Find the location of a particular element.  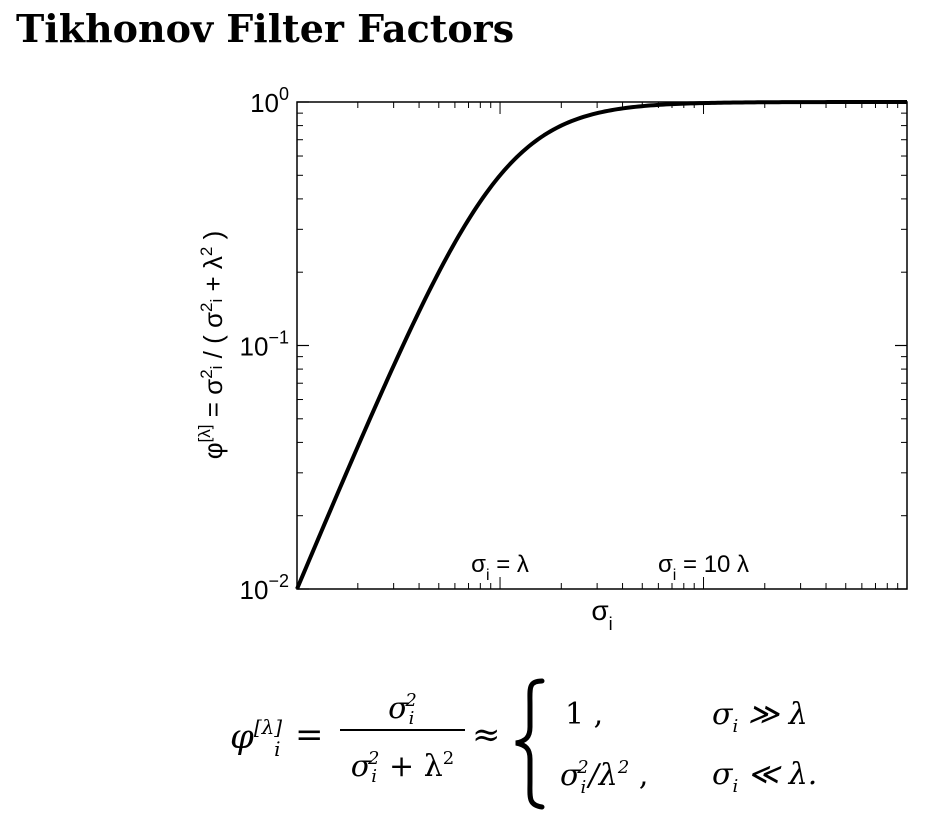

case1-condition: σi ≫ λ is located at coordinates (760, 717).